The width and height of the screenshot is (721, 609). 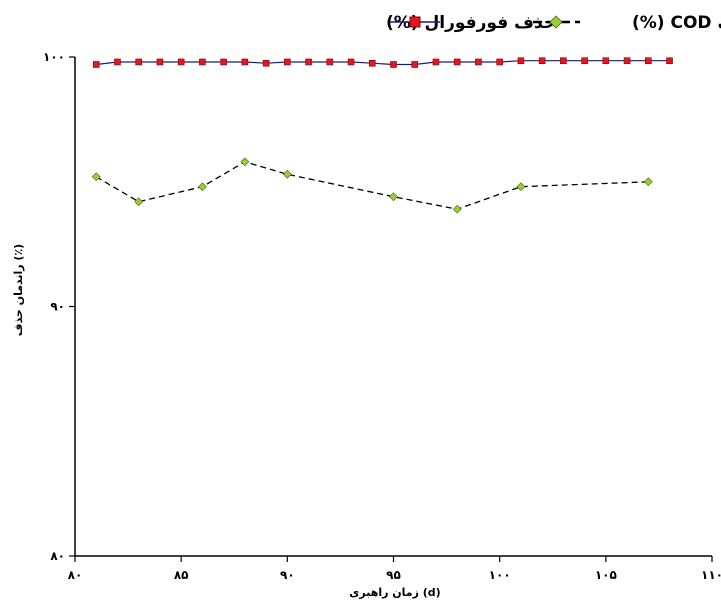 What do you see at coordinates (57, 556) in the screenshot?
I see `y-tick-label: ۸۰` at bounding box center [57, 556].